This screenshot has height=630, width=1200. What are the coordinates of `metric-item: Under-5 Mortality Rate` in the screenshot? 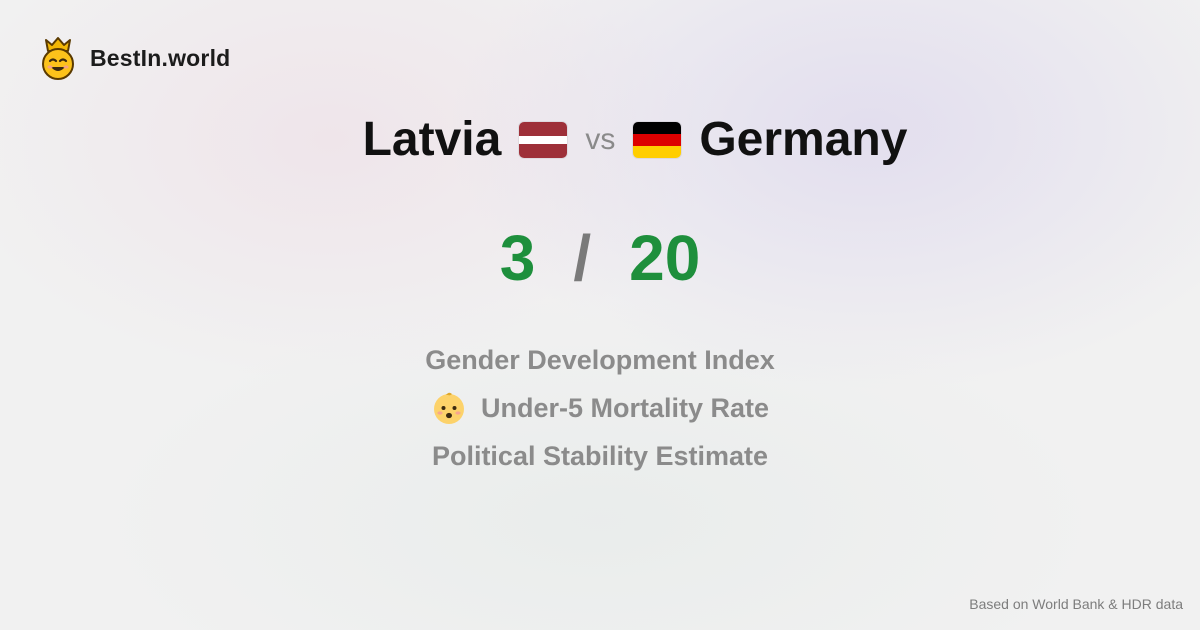 It's located at (600, 408).